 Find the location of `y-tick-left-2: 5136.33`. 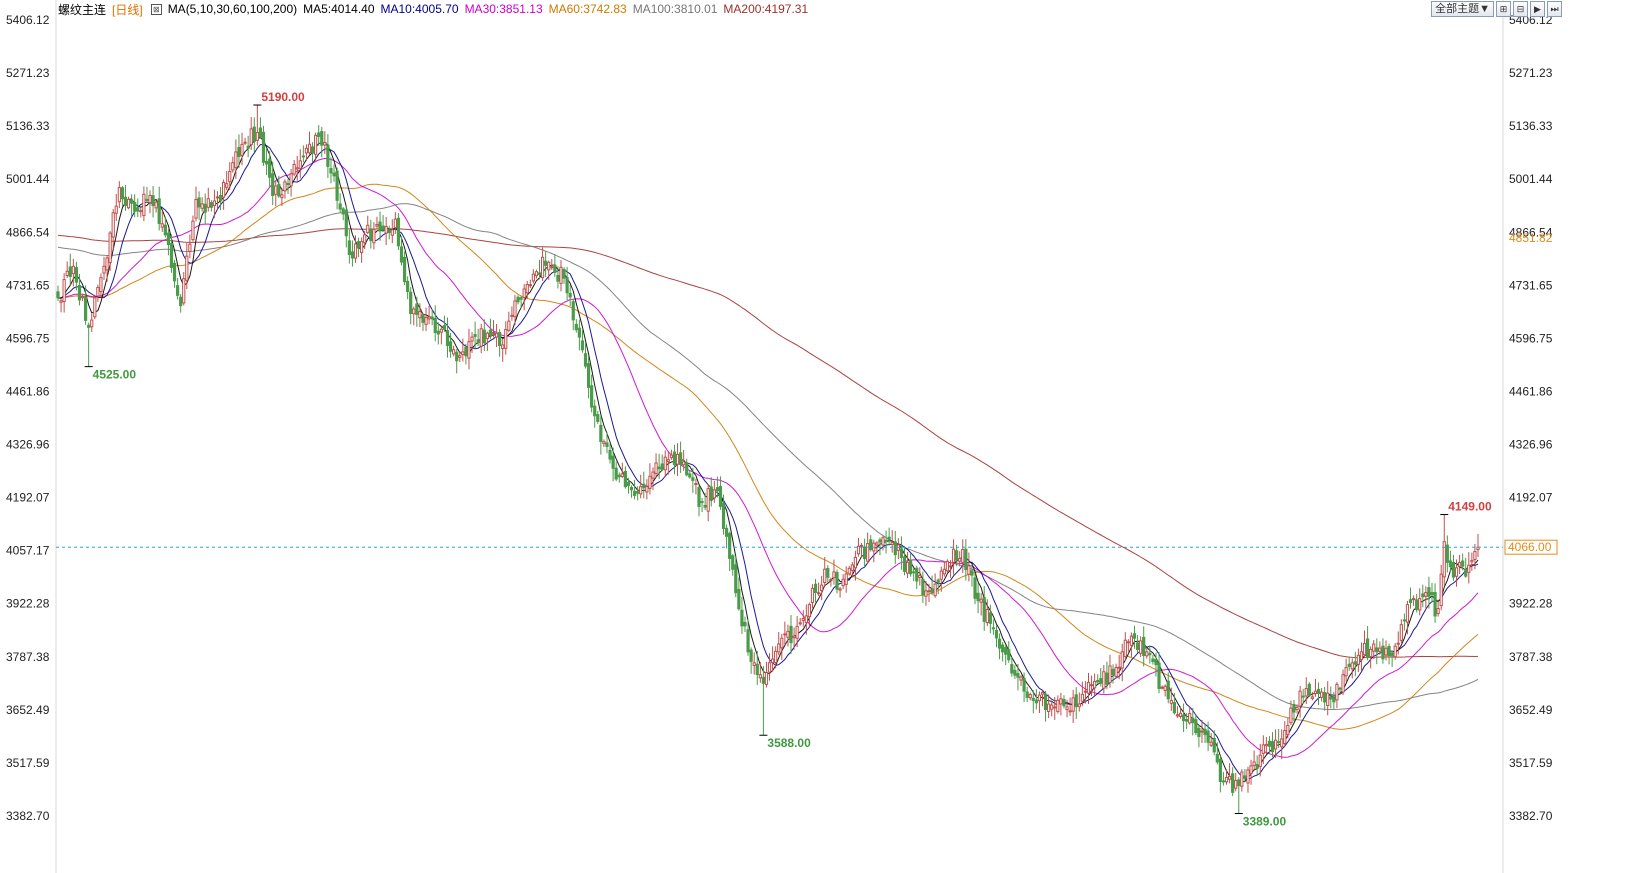

y-tick-left-2: 5136.33 is located at coordinates (28, 126).